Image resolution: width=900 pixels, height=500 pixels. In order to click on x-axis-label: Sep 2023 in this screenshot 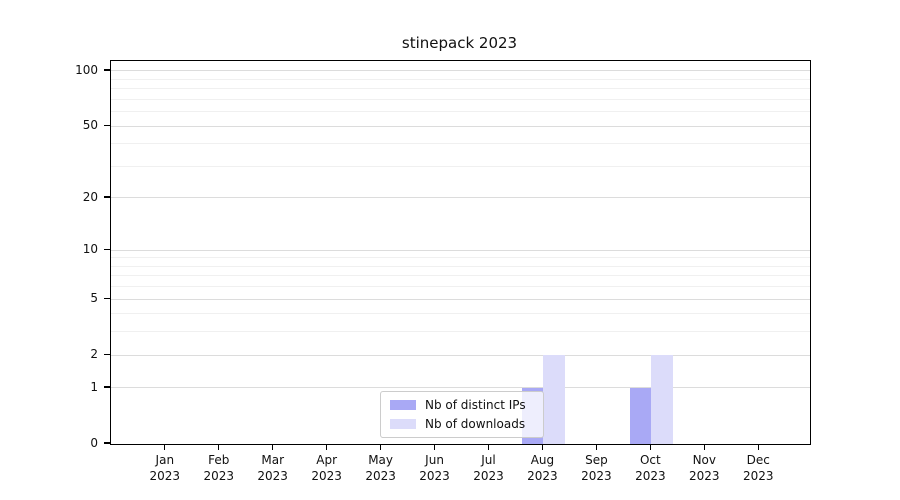, I will do `click(596, 468)`.